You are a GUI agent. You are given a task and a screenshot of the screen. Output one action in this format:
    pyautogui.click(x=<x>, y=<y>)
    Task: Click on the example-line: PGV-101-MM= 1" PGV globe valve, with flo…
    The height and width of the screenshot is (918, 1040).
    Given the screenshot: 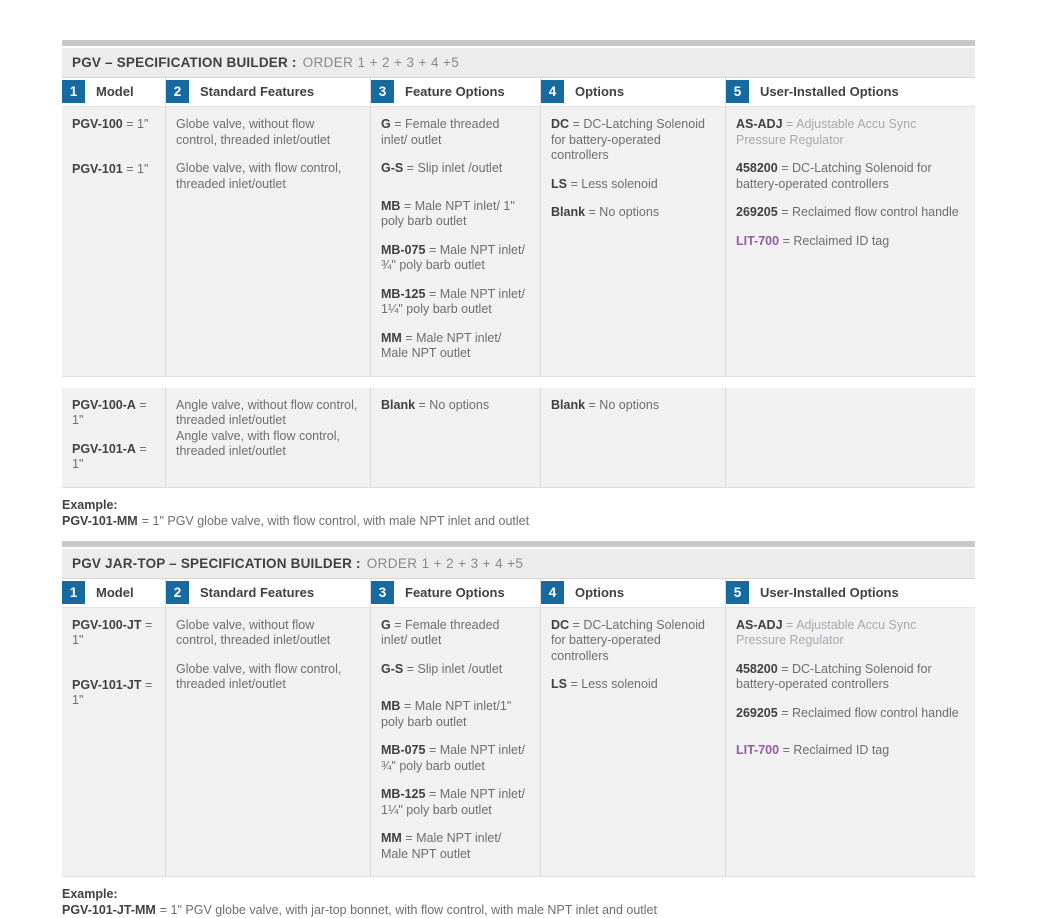 What is the action you would take?
    pyautogui.click(x=518, y=521)
    